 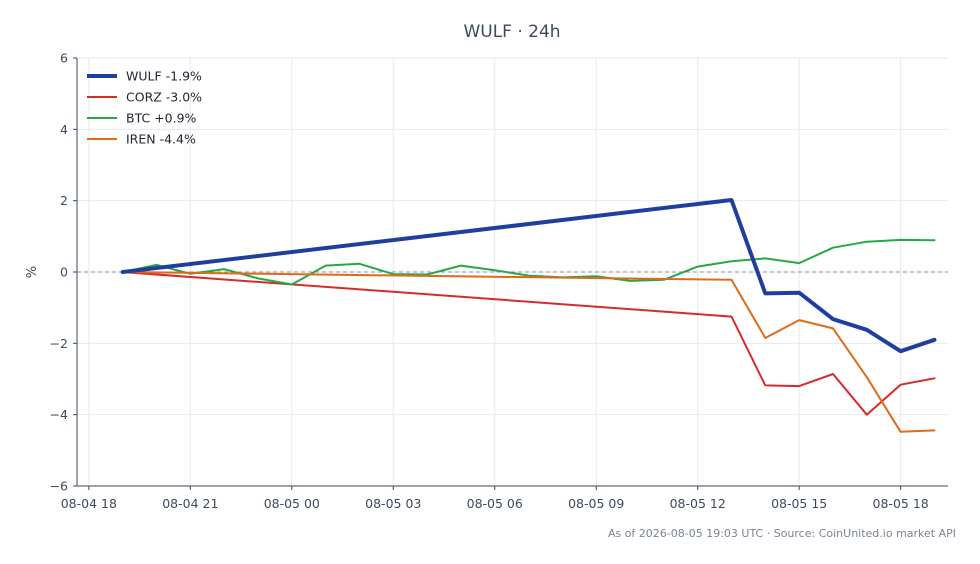 I want to click on series-line-btc, so click(x=528, y=262).